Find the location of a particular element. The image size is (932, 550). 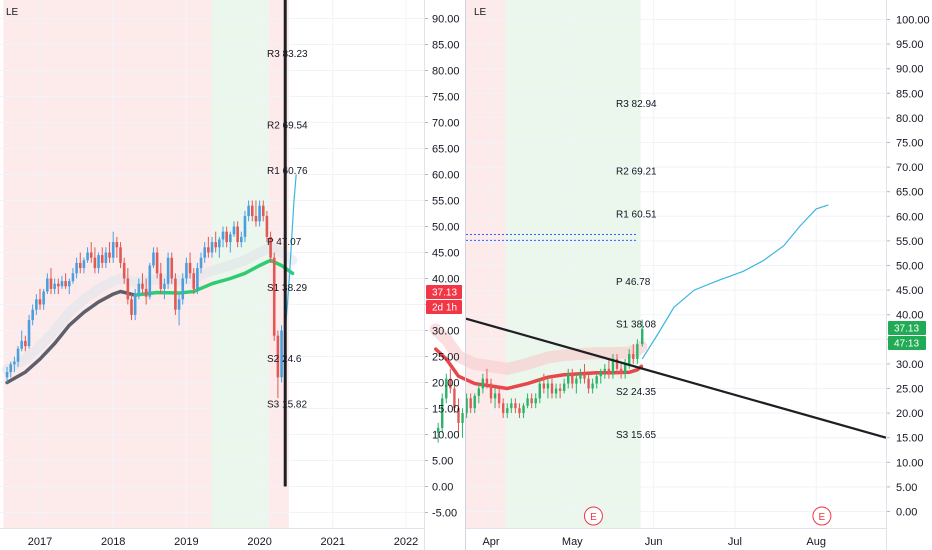

earnings-marker-circle is located at coordinates (822, 516).